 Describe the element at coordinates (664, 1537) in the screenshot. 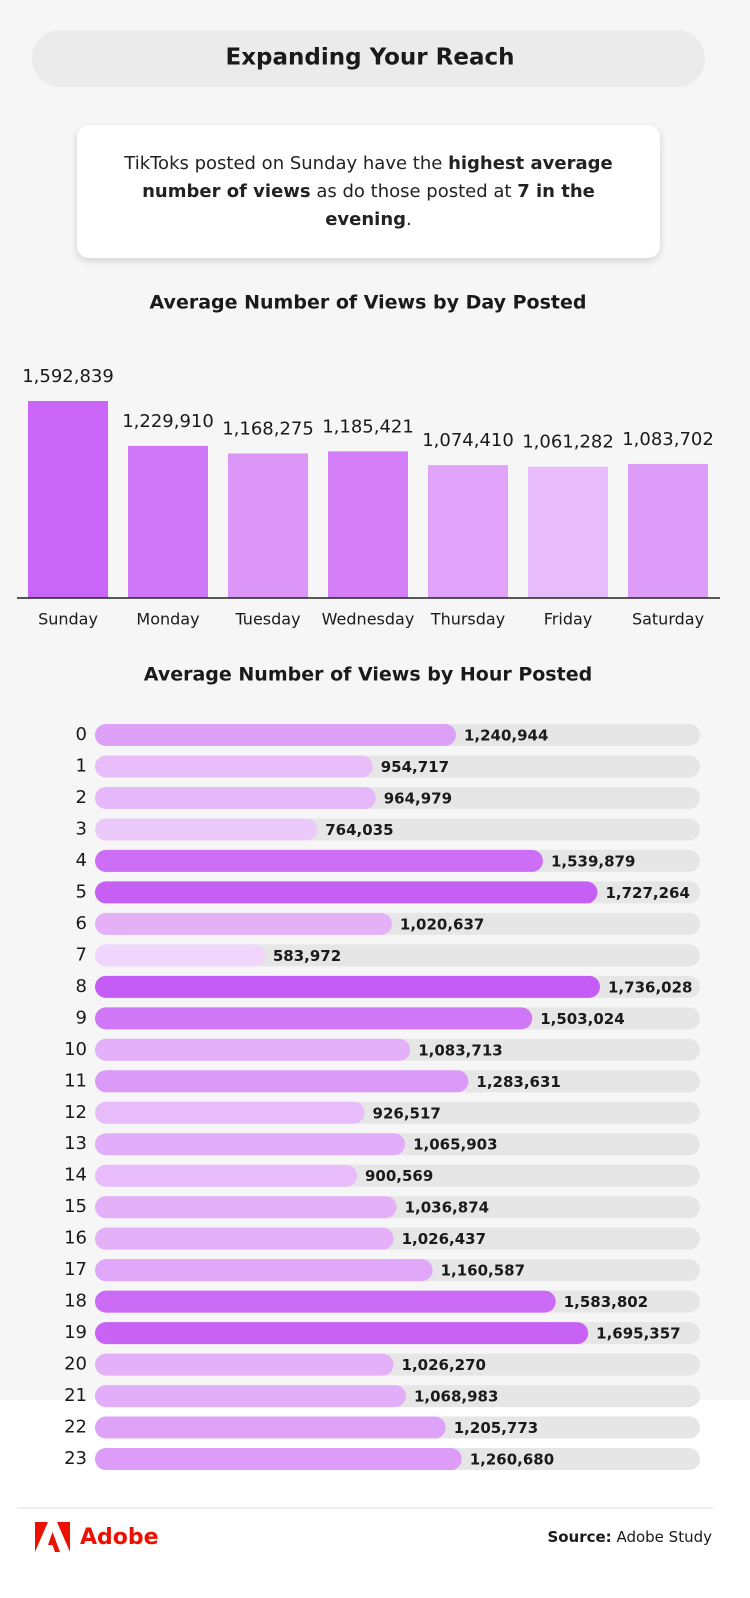

I see `source-text: Adobe Study` at that location.